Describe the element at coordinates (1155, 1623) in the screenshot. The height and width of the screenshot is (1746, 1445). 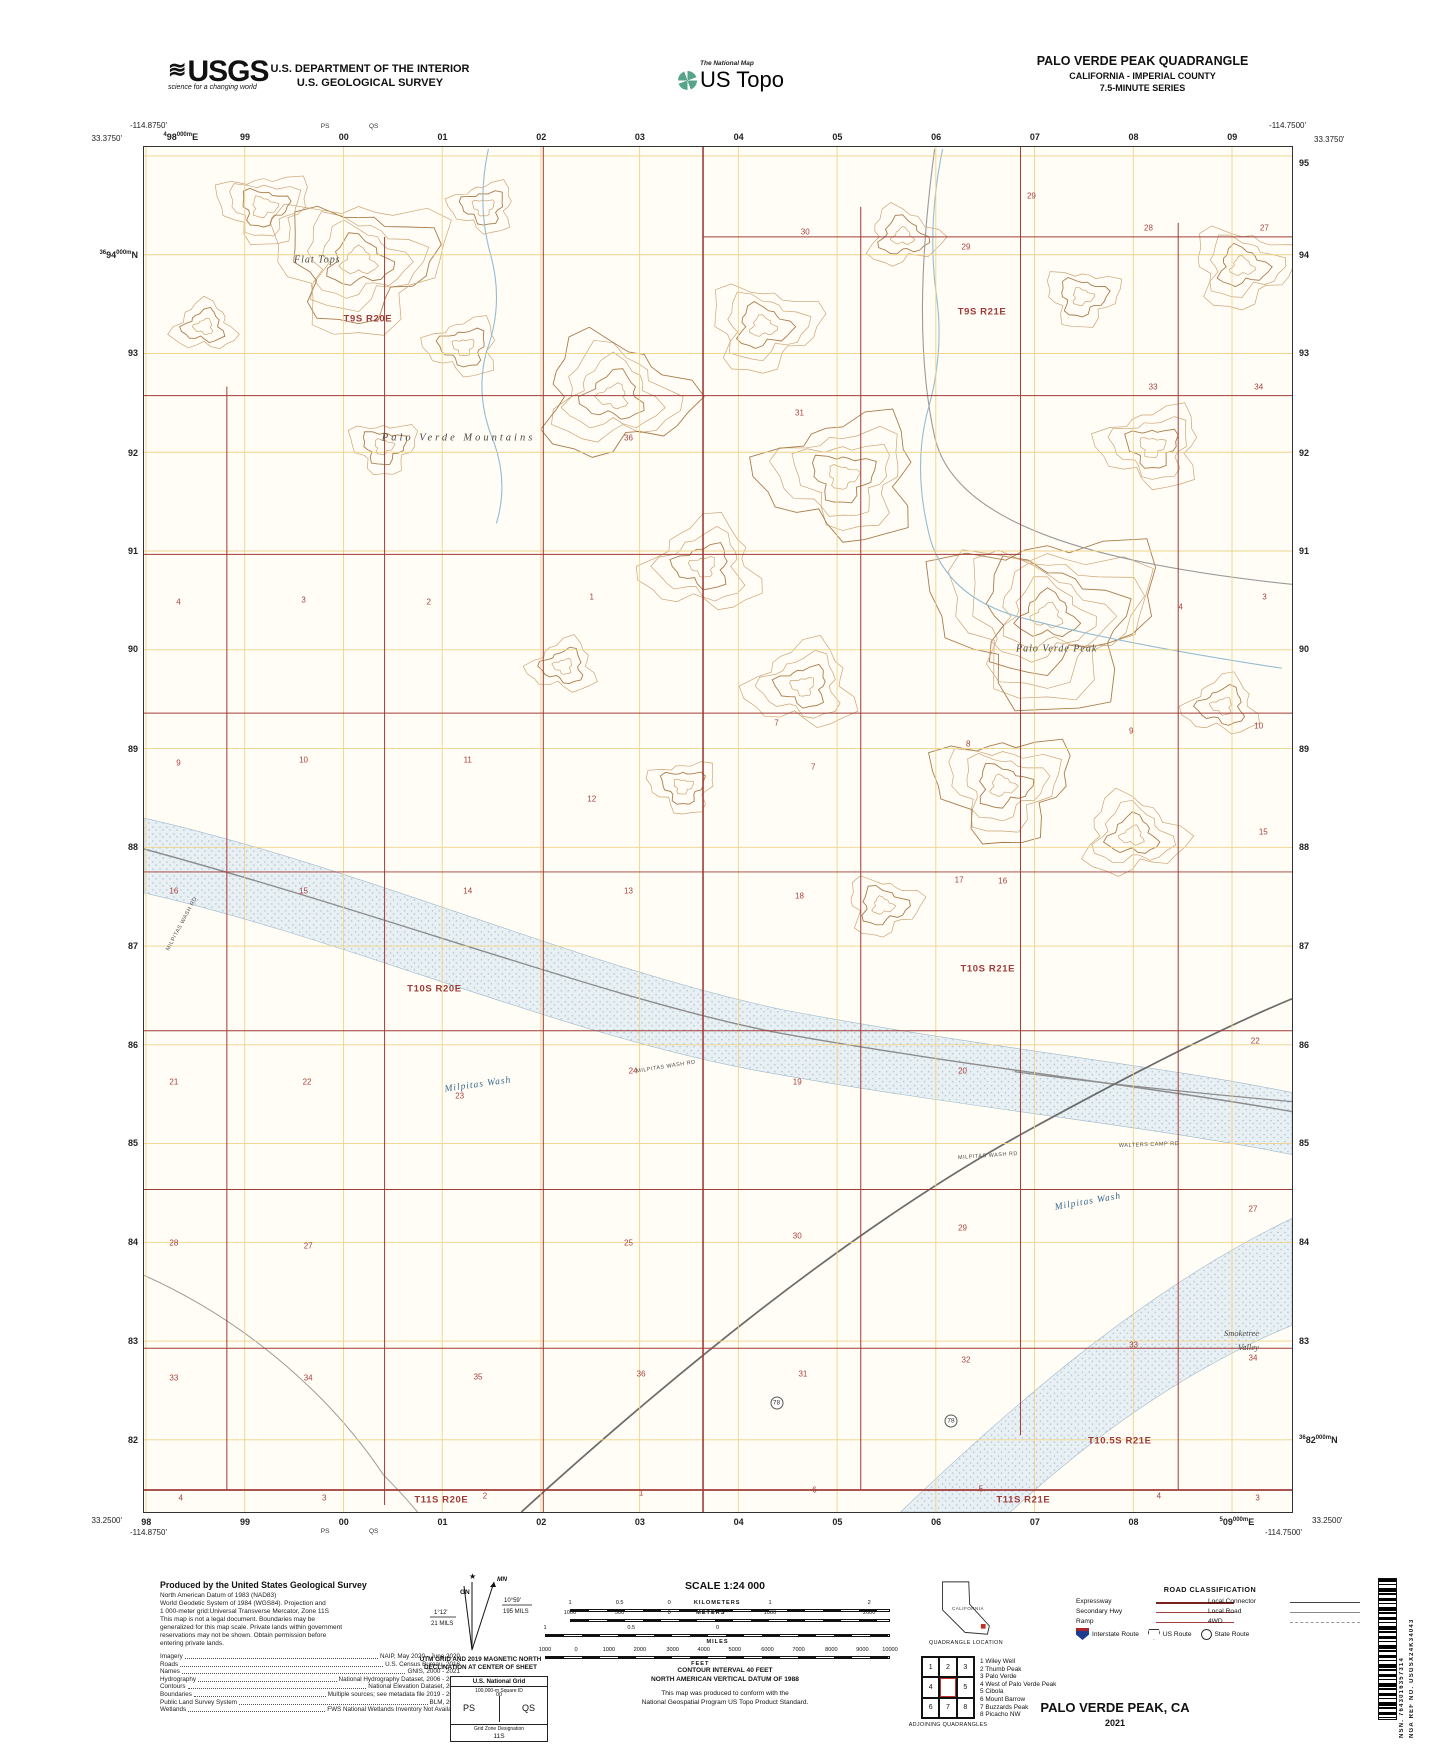
I see `roadclass-row: Ramp` at that location.